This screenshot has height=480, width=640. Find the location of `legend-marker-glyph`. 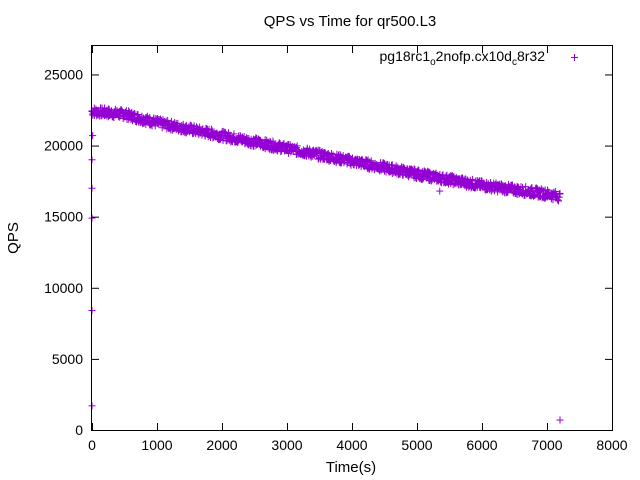

legend-marker-glyph is located at coordinates (574, 57).